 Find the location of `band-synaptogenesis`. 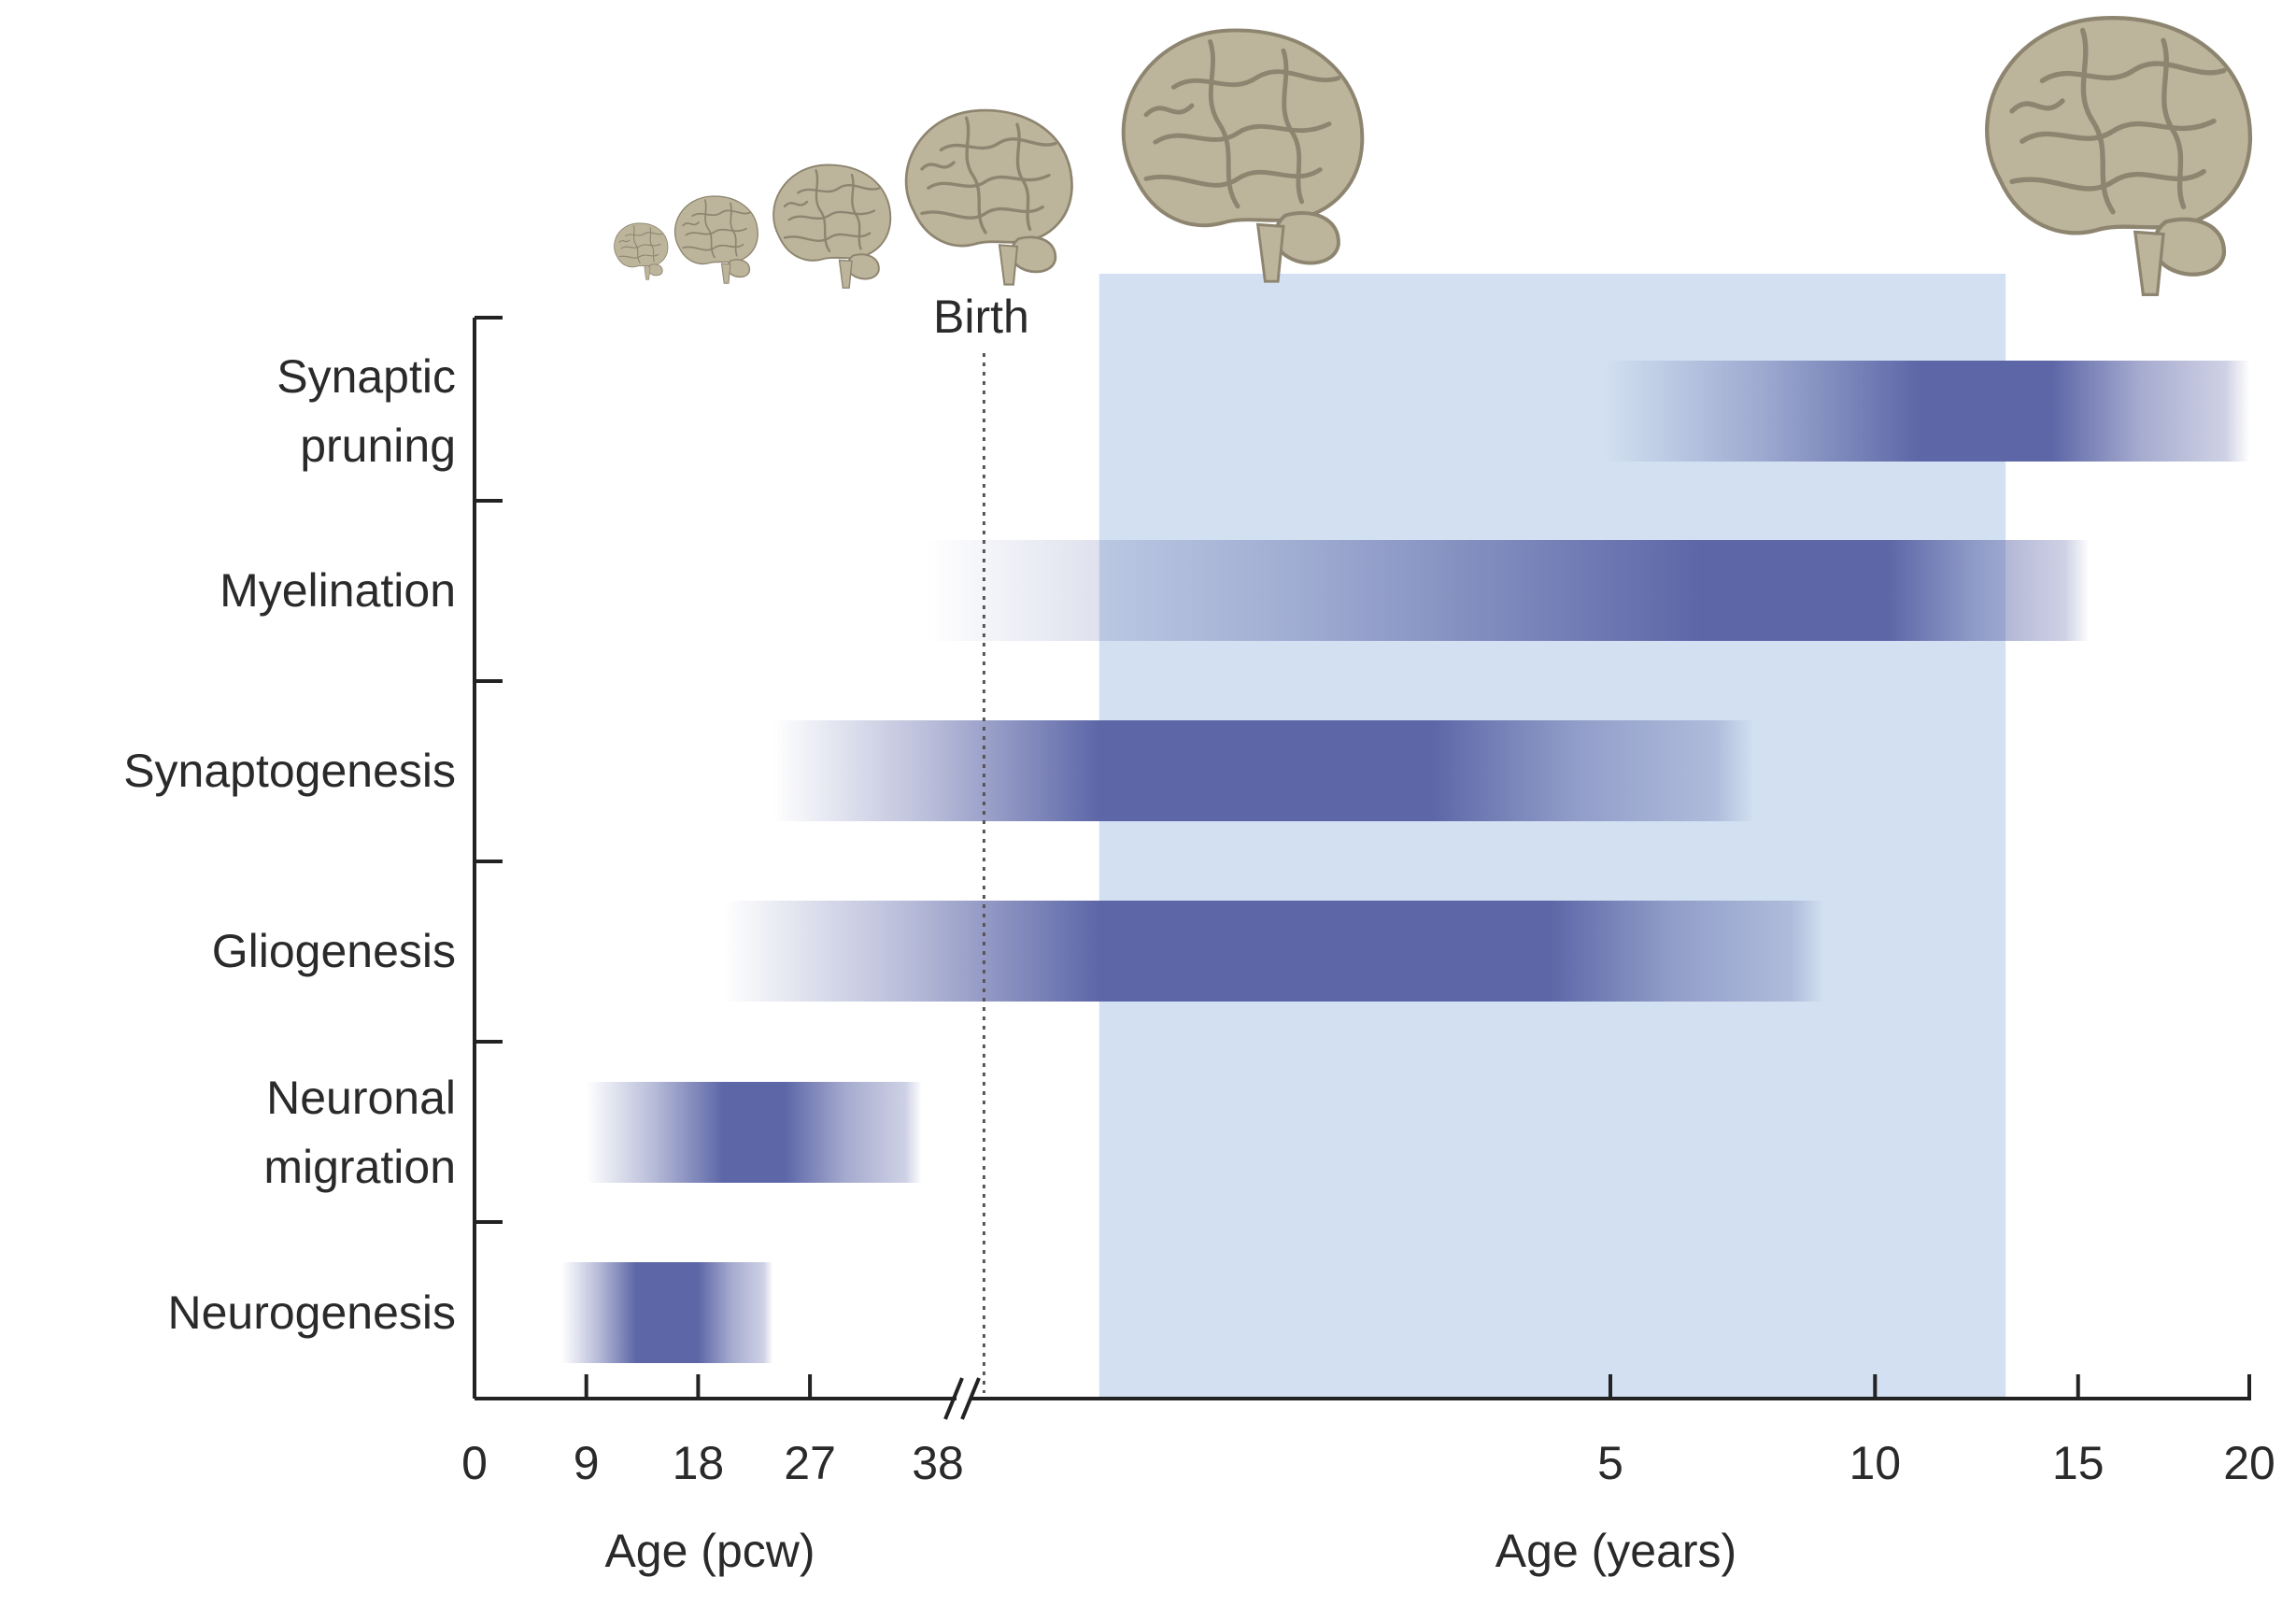

band-synaptogenesis is located at coordinates (1263, 770).